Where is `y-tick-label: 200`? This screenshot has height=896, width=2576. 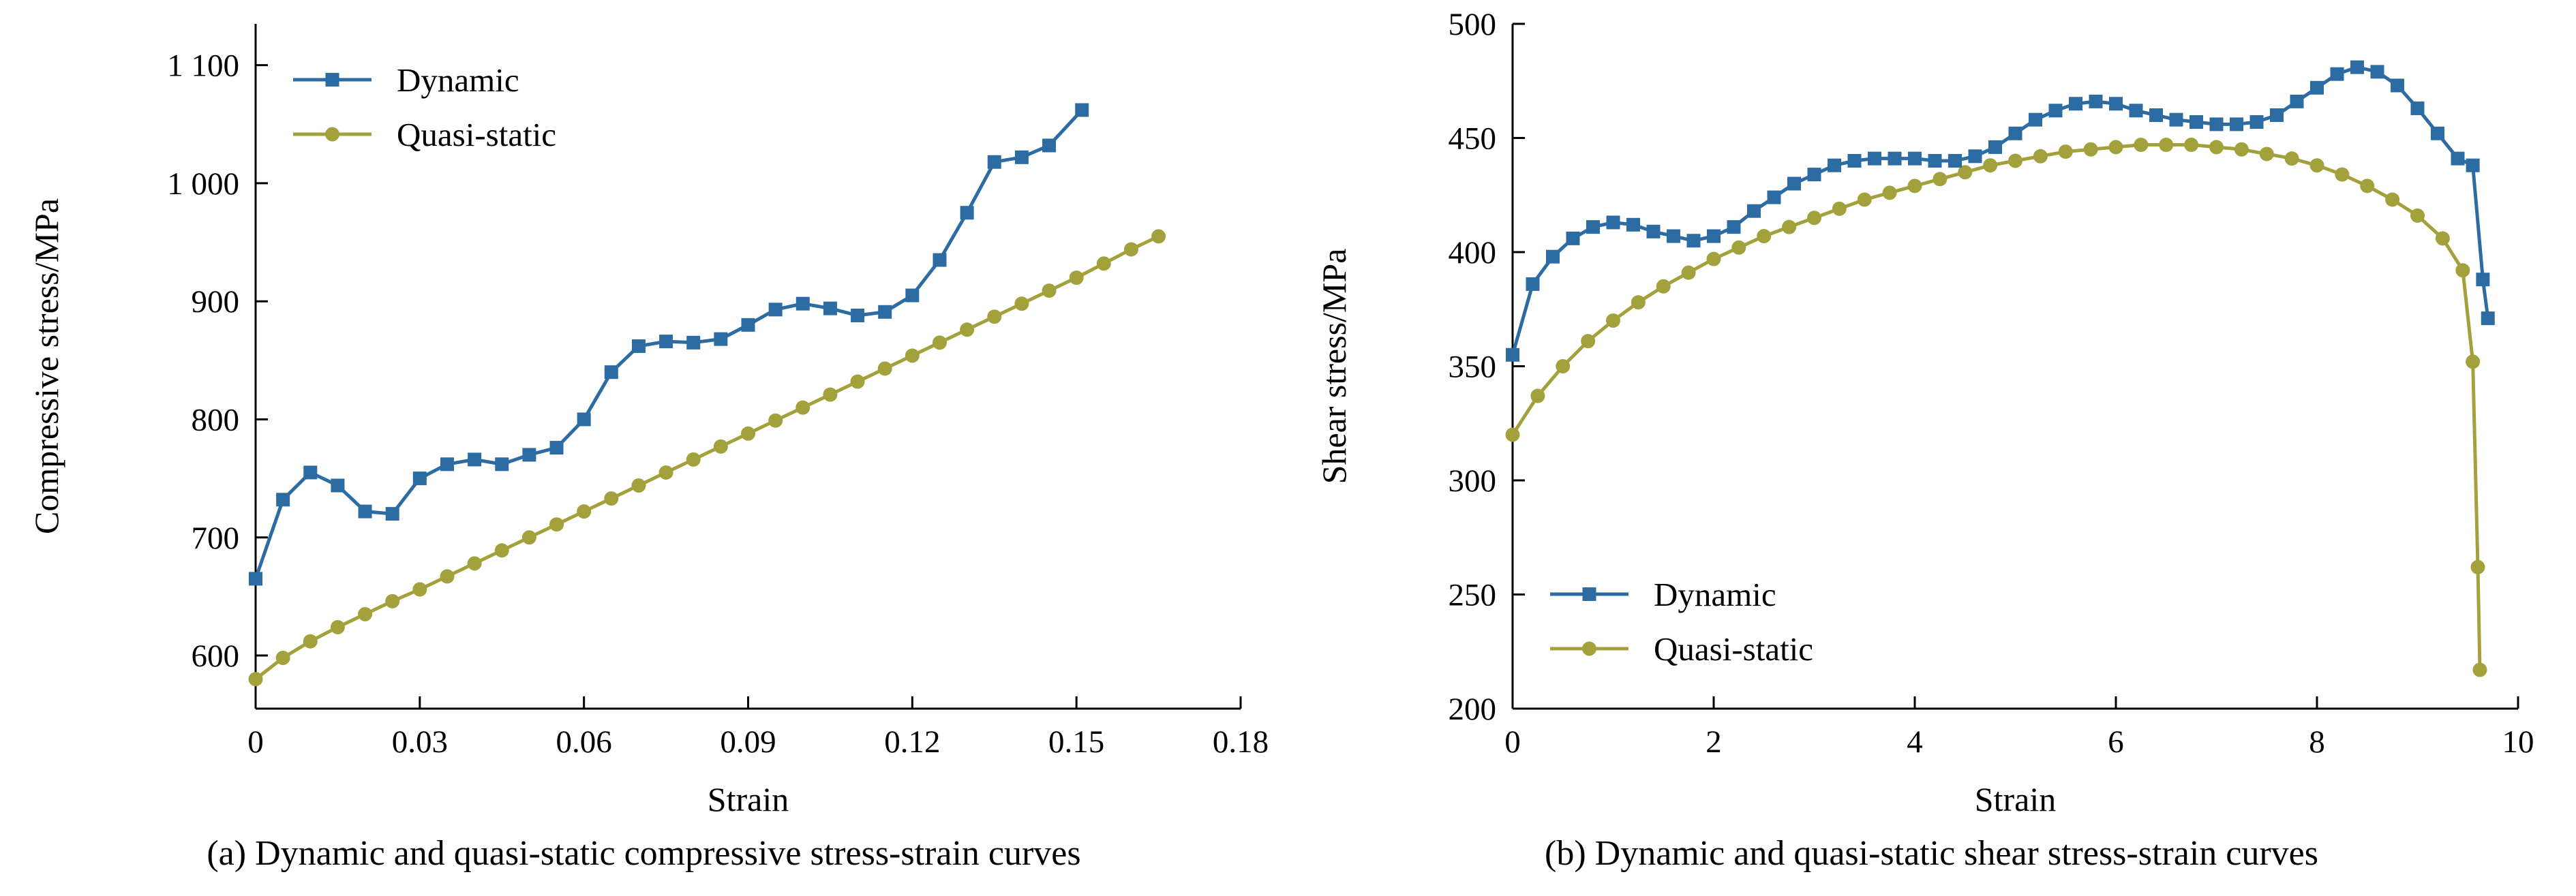 y-tick-label: 200 is located at coordinates (1472, 709).